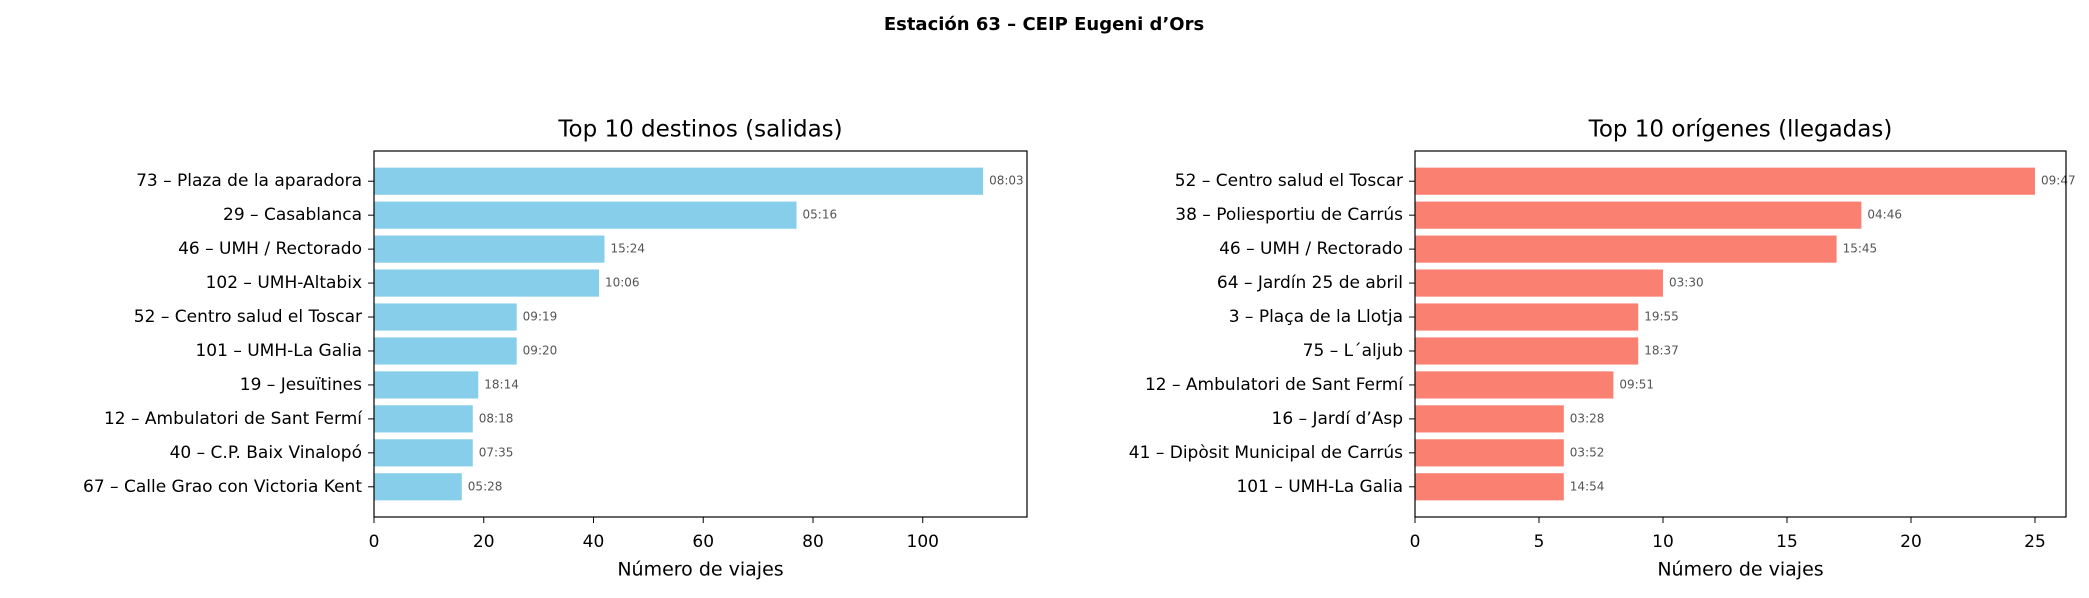 Image resolution: width=2089 pixels, height=598 pixels. Describe the element at coordinates (1044, 24) in the screenshot. I see `figure-title: Estación 63 – CEIP Eugeni d’Ors` at that location.